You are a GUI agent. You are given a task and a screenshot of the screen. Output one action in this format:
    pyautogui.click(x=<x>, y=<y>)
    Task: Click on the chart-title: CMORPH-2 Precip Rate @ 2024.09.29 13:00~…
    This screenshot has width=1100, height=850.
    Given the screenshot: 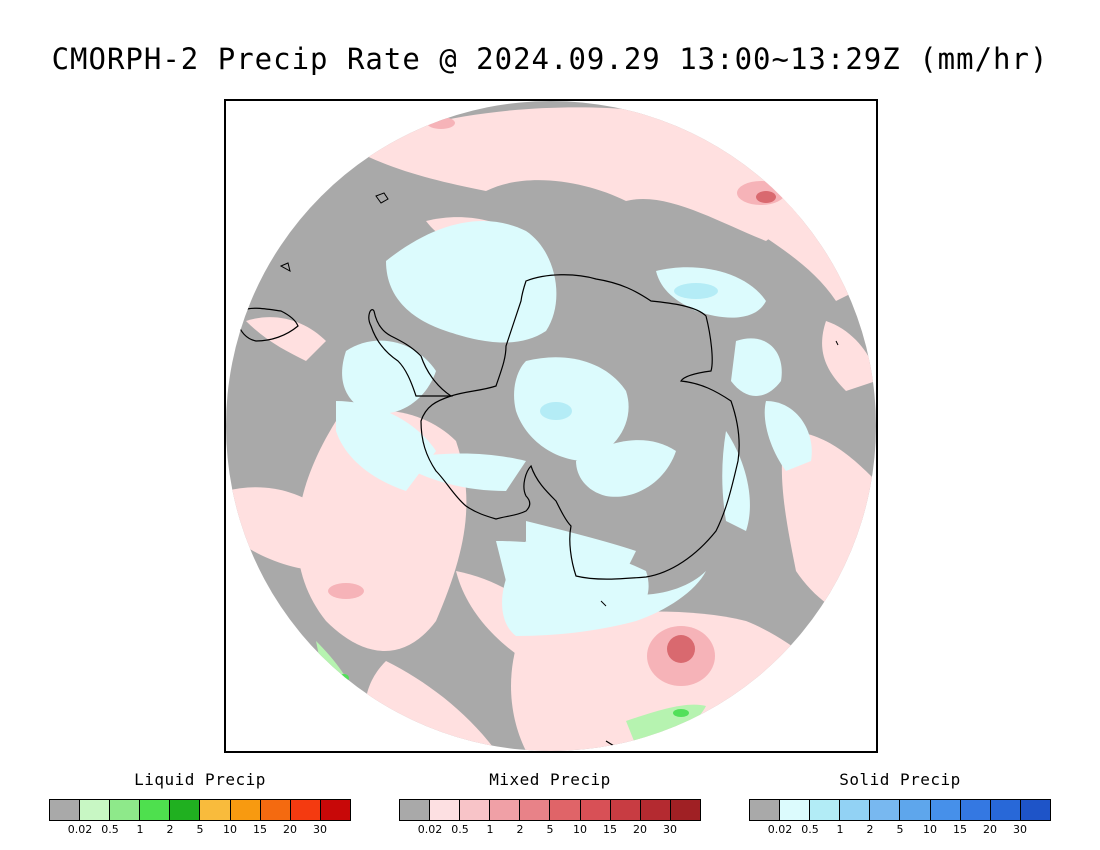 What is the action you would take?
    pyautogui.click(x=550, y=59)
    